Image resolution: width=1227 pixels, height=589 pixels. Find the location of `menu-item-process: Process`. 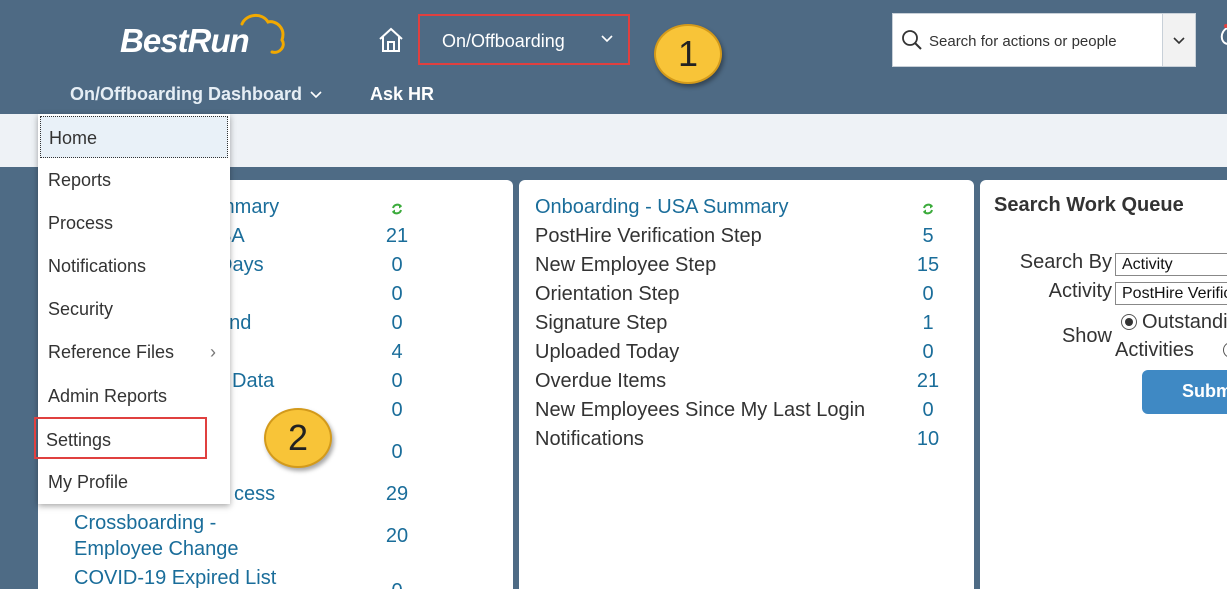

menu-item-process: Process is located at coordinates (81, 223).